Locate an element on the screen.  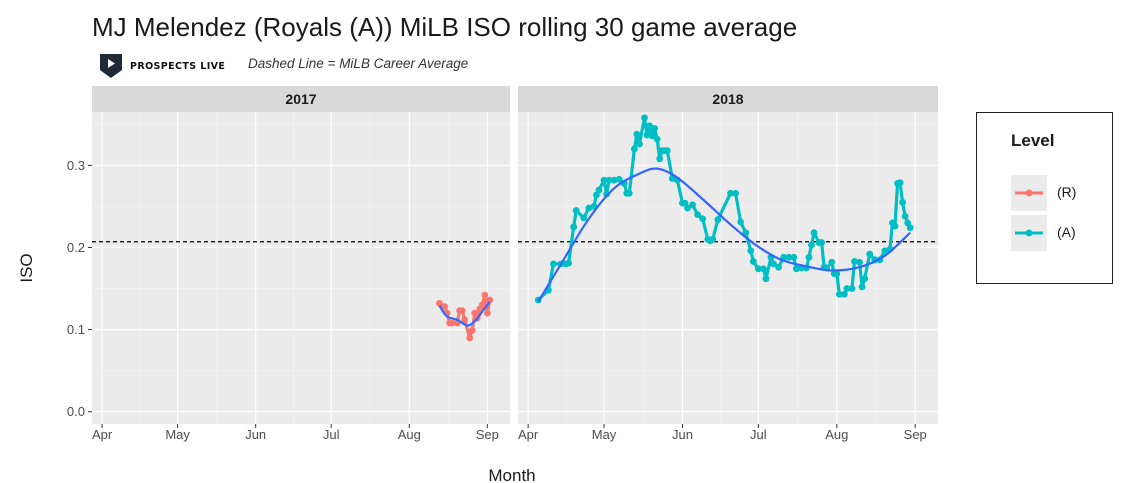
y-tick-label: 0.2 is located at coordinates (76, 247).